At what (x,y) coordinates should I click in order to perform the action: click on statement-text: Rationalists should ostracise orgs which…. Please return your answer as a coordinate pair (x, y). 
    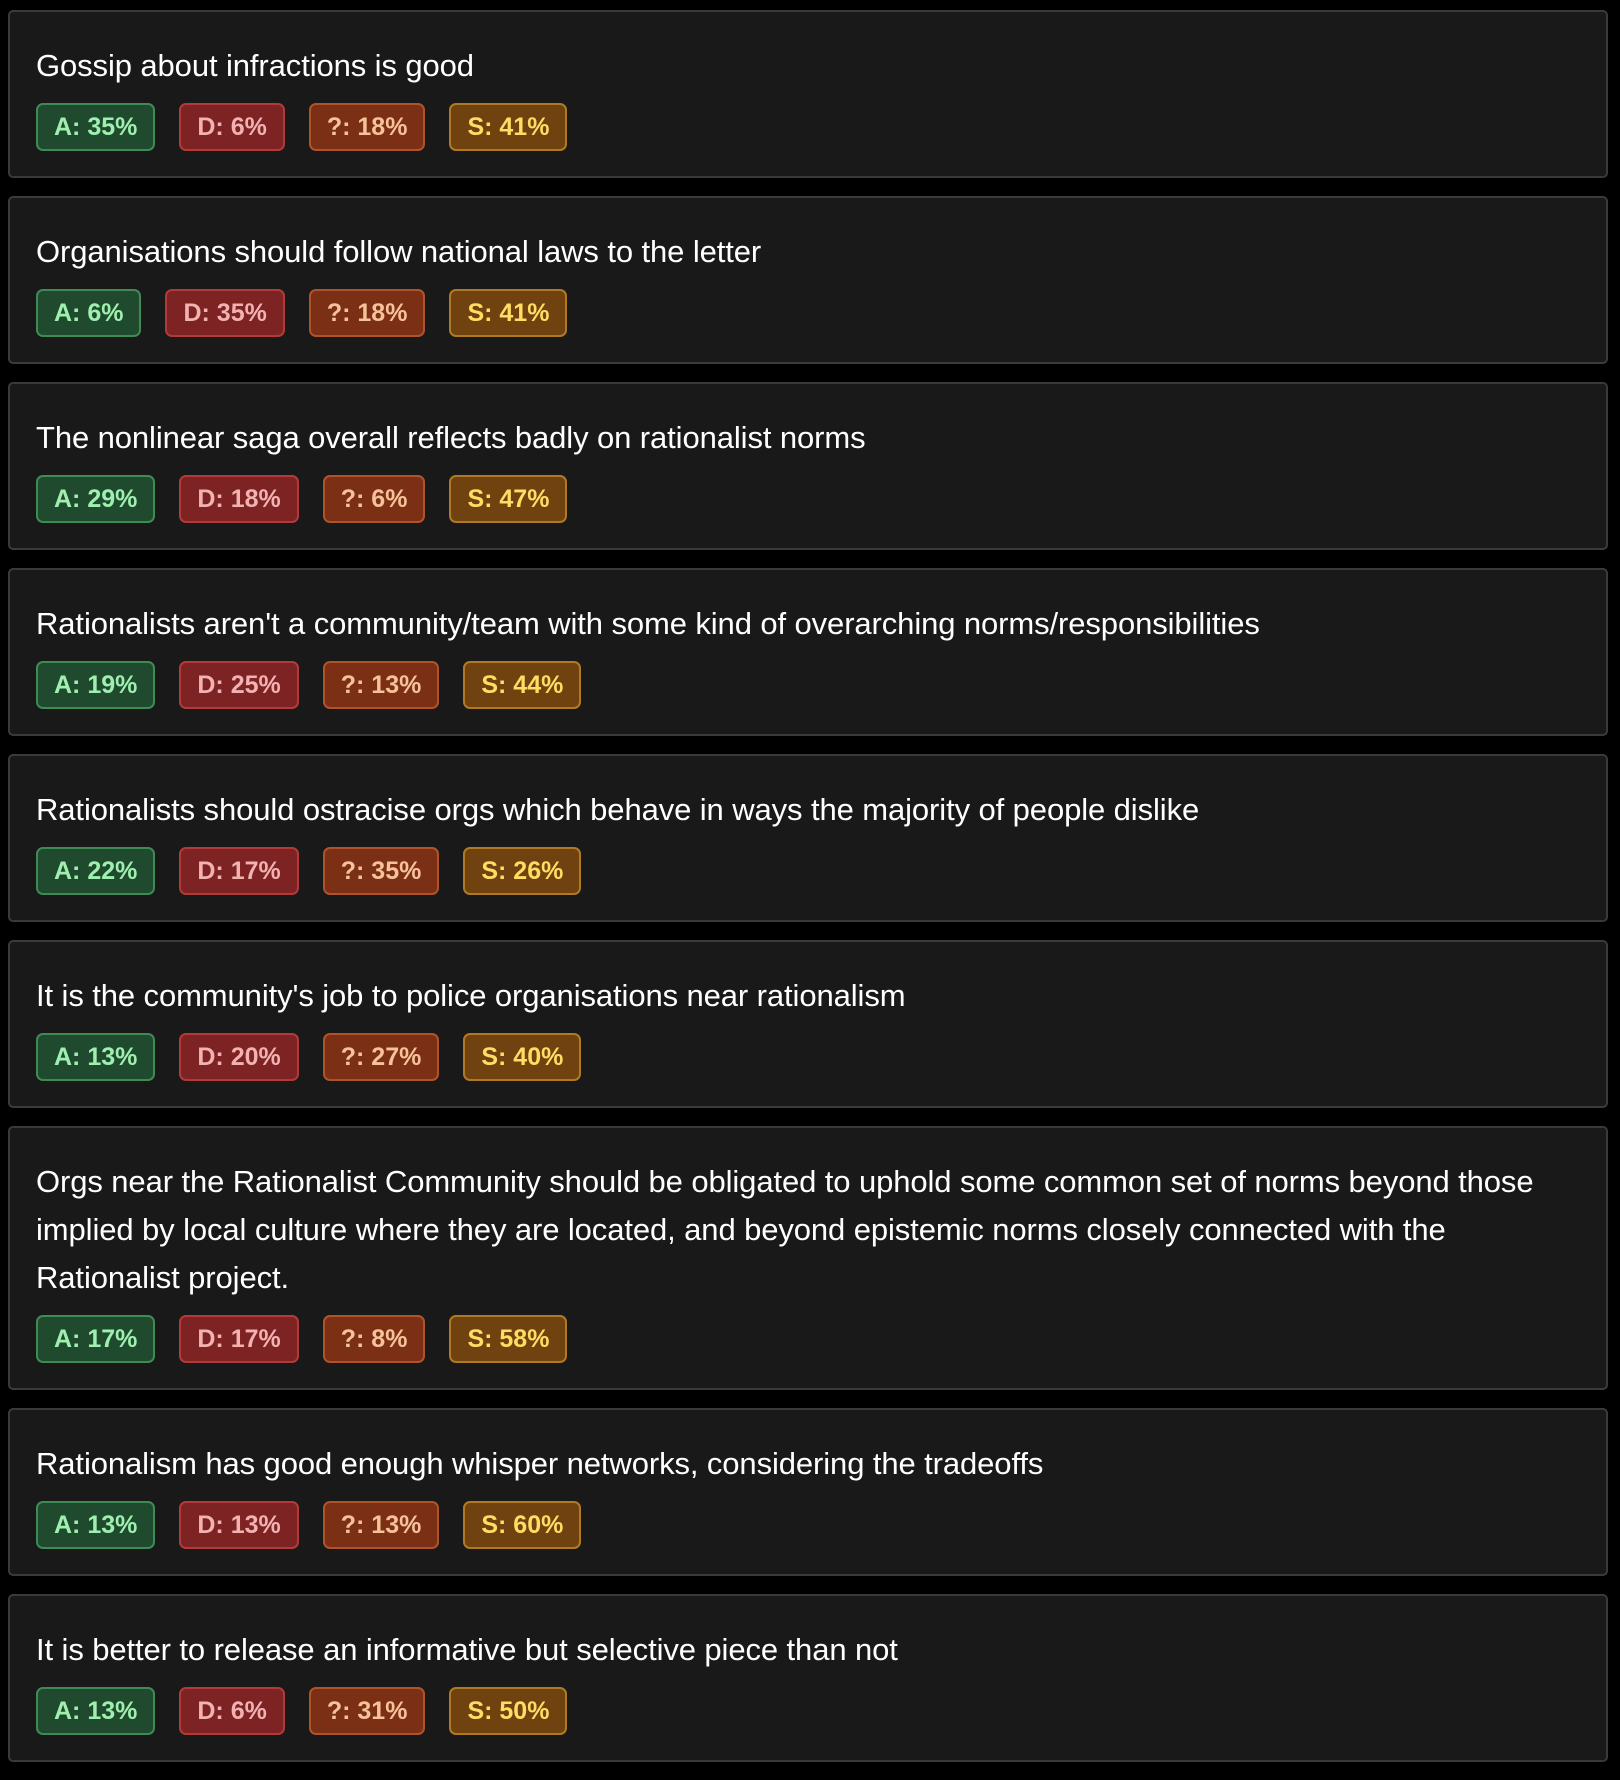
    Looking at the image, I should click on (618, 809).